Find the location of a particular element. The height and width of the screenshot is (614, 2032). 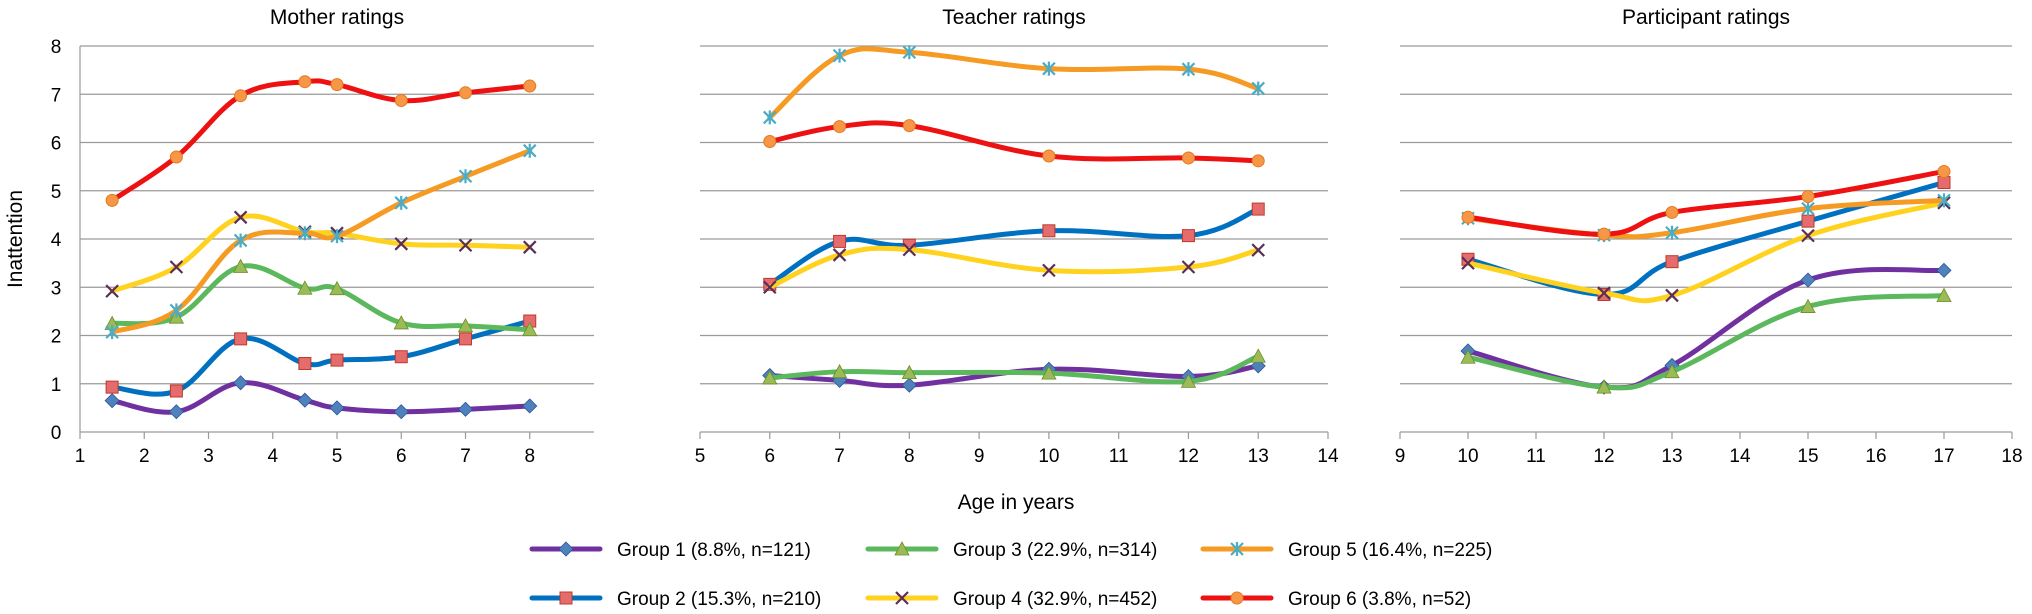

y-tick-label: 4 is located at coordinates (56, 240).